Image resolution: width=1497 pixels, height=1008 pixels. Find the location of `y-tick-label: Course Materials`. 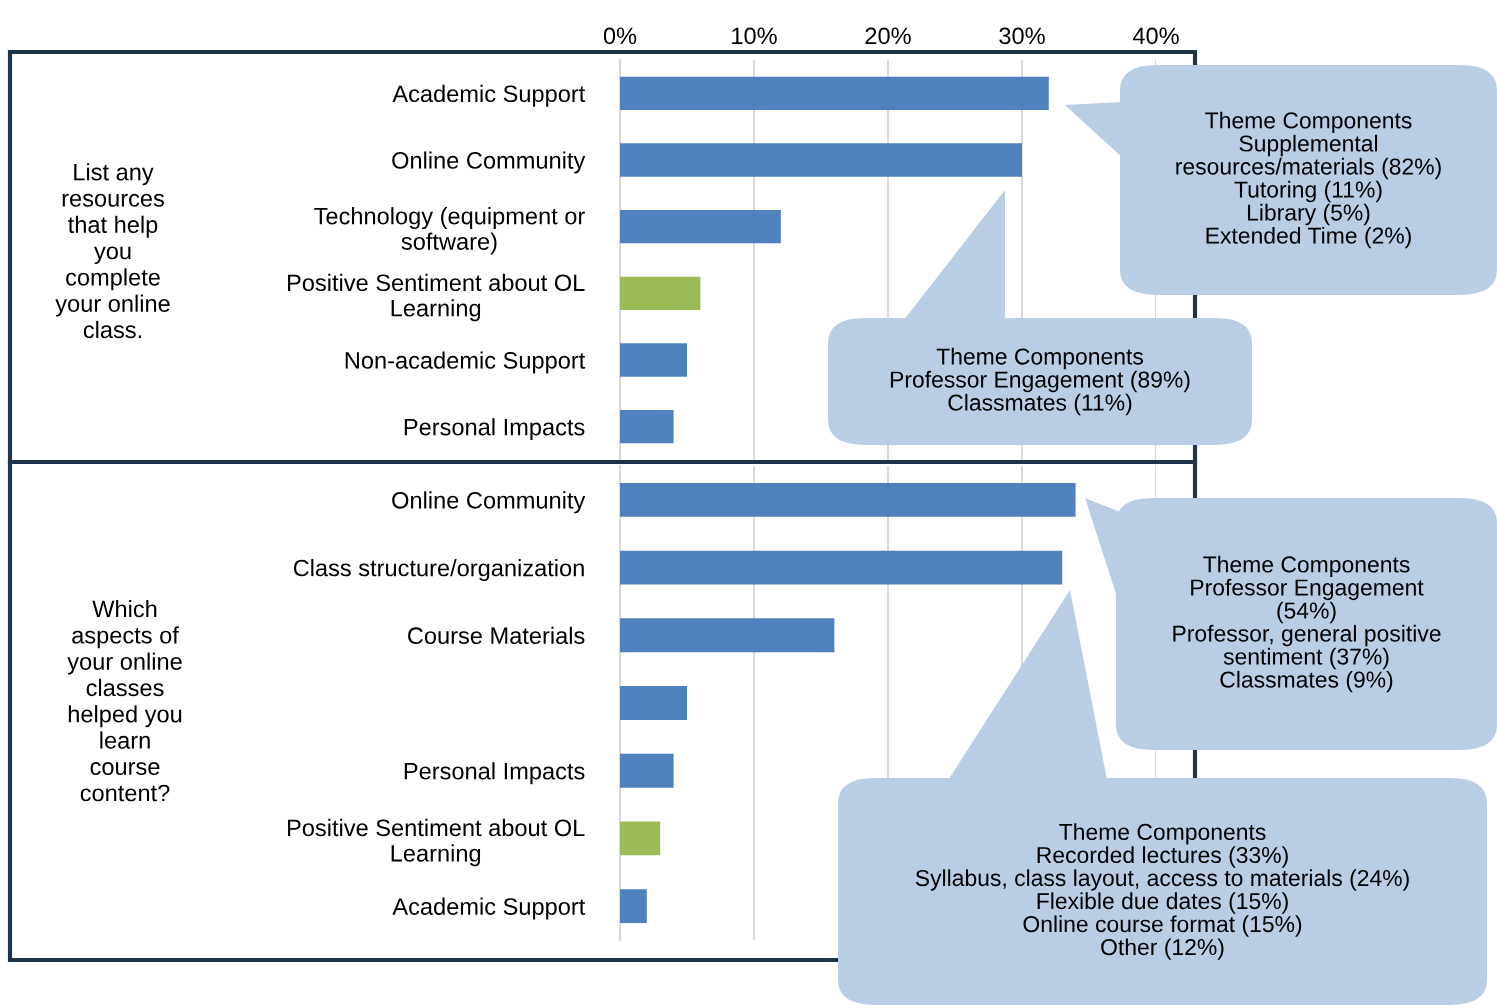

y-tick-label: Course Materials is located at coordinates (496, 635).